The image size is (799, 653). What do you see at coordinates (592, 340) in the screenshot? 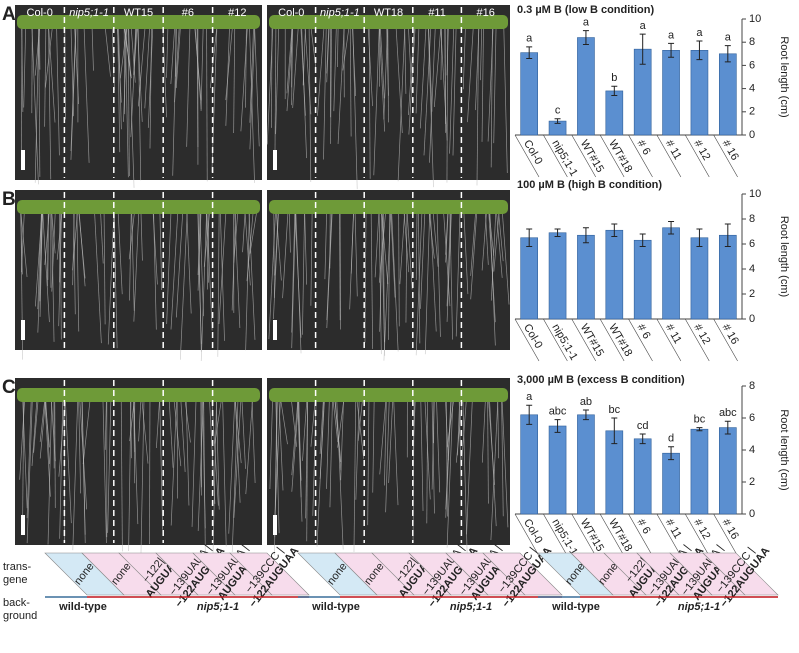
I see `x-tick-label: WT#15` at bounding box center [592, 340].